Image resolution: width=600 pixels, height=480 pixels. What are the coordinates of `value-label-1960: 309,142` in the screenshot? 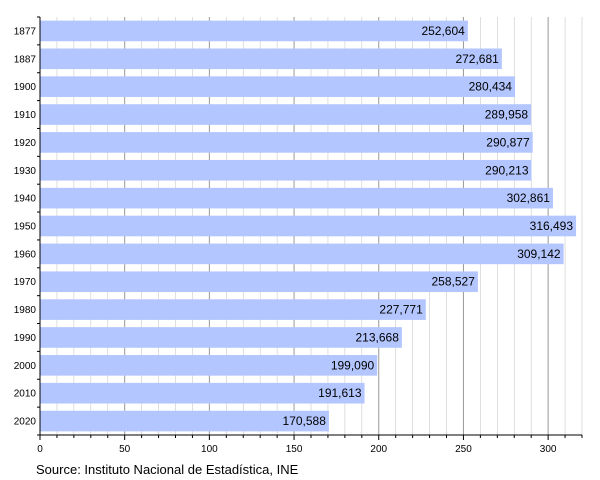 It's located at (539, 254).